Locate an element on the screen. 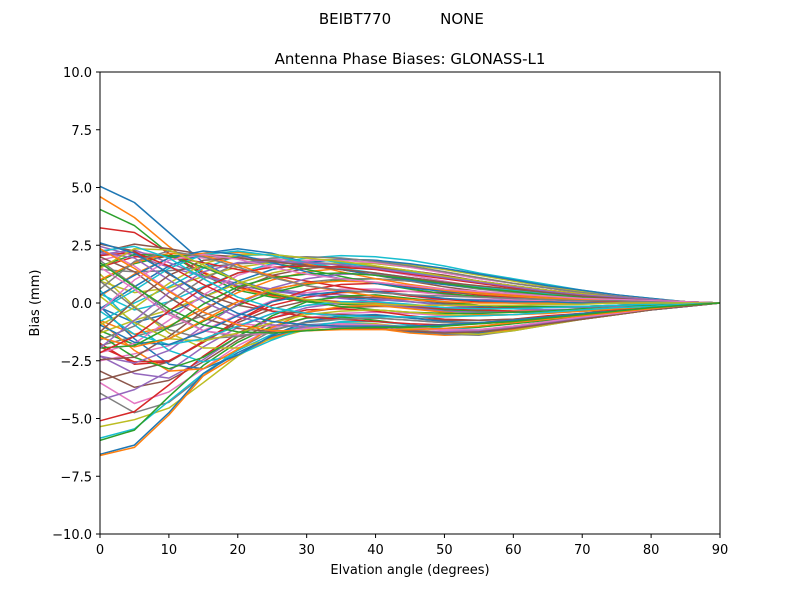 This screenshot has height=600, width=800. y-tick-label: −2.5 is located at coordinates (76, 362).